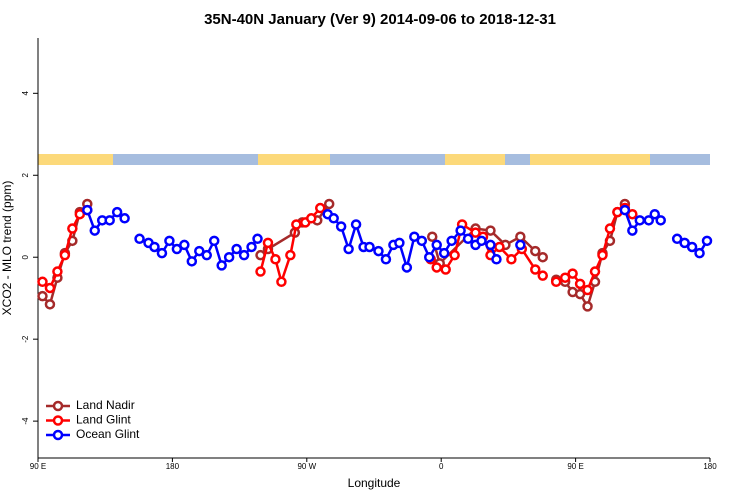  What do you see at coordinates (306, 466) in the screenshot?
I see `x-tick-label: 90 W` at bounding box center [306, 466].